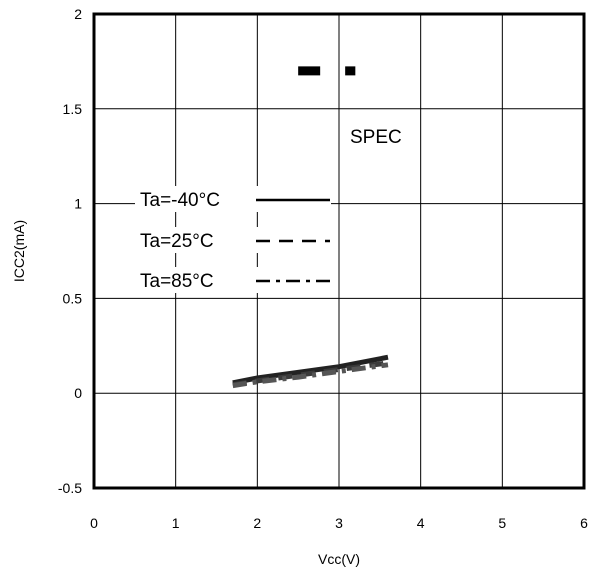 The height and width of the screenshot is (573, 598). What do you see at coordinates (78, 393) in the screenshot?
I see `y-tick-label: 0` at bounding box center [78, 393].